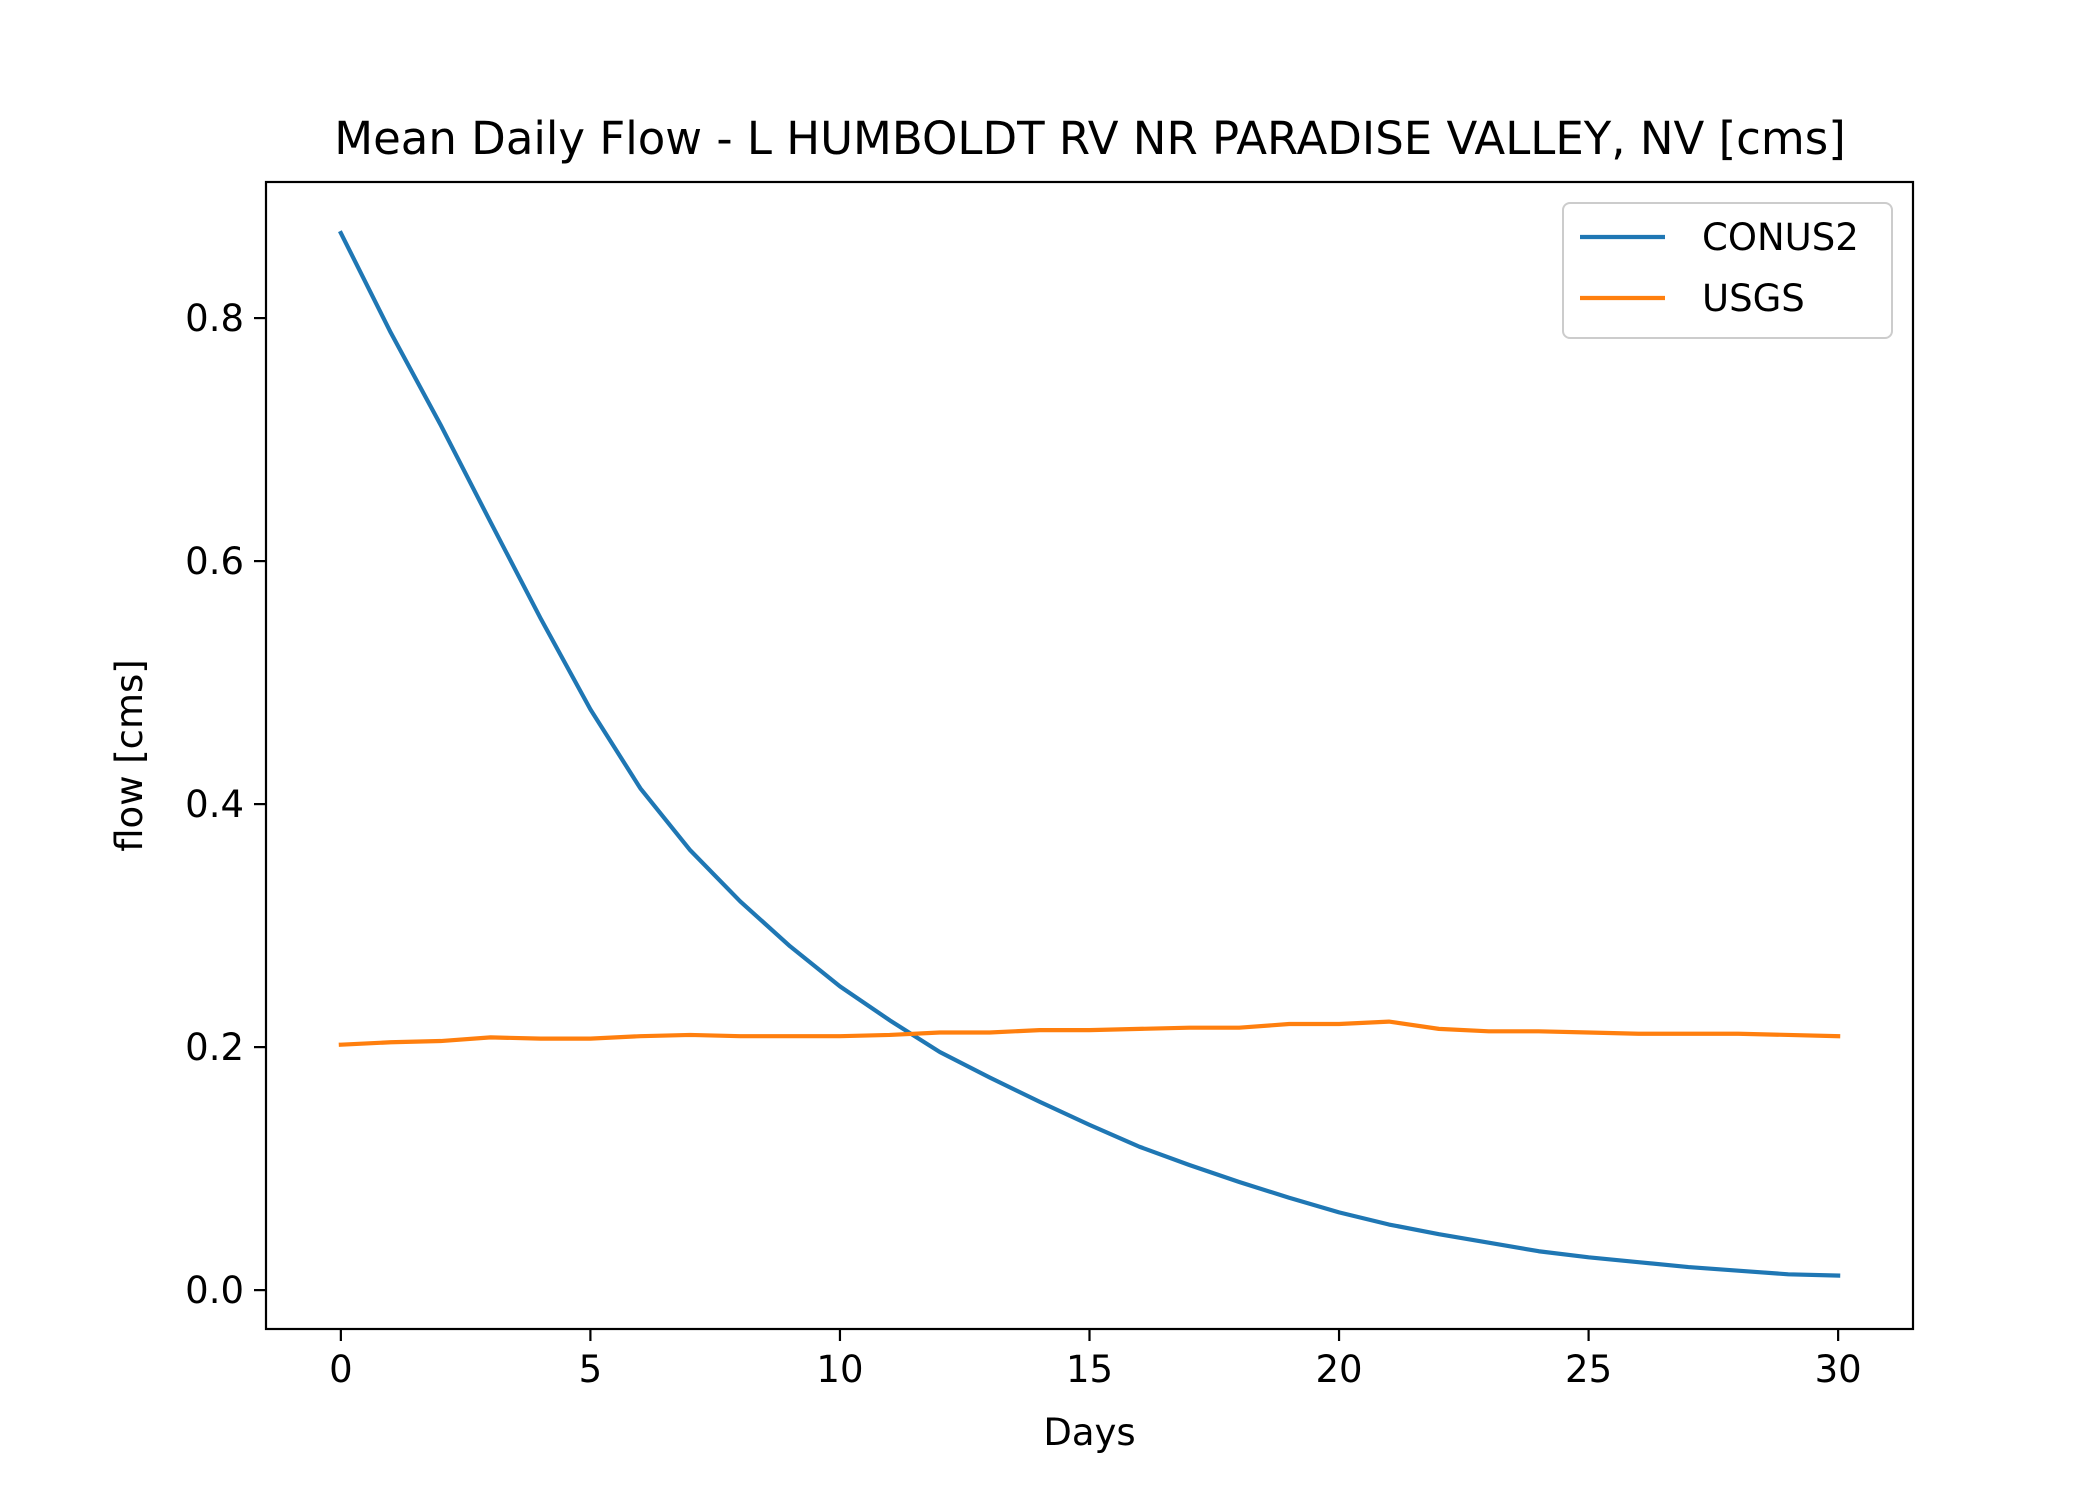 The width and height of the screenshot is (2100, 1500). What do you see at coordinates (214, 561) in the screenshot?
I see `y-tick-label: 0.6` at bounding box center [214, 561].